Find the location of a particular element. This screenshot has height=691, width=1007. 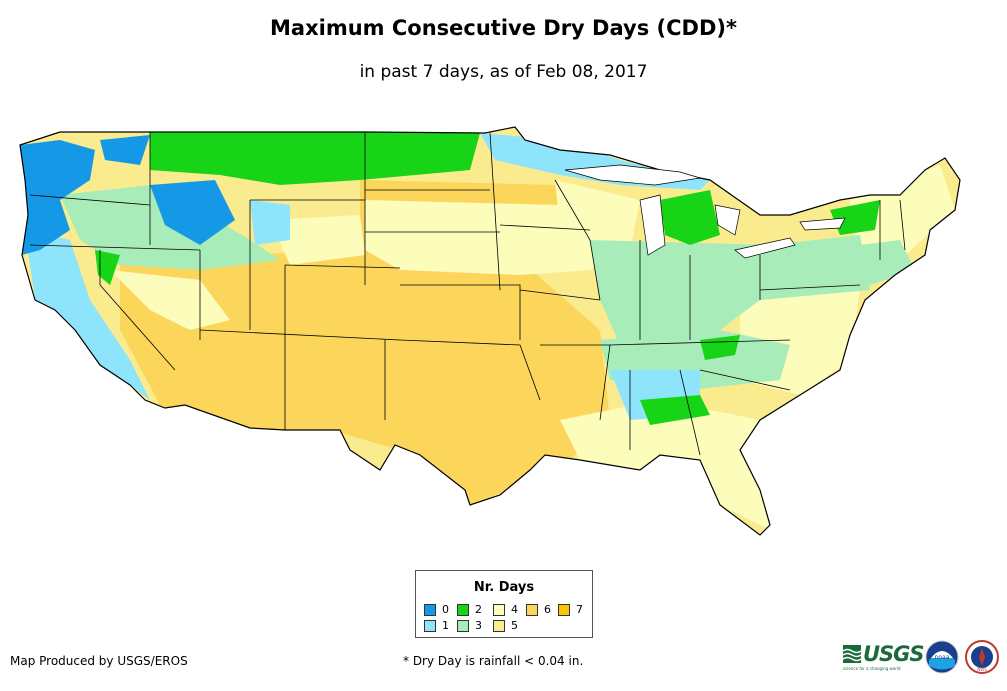

lake-ontario is located at coordinates (822, 224).